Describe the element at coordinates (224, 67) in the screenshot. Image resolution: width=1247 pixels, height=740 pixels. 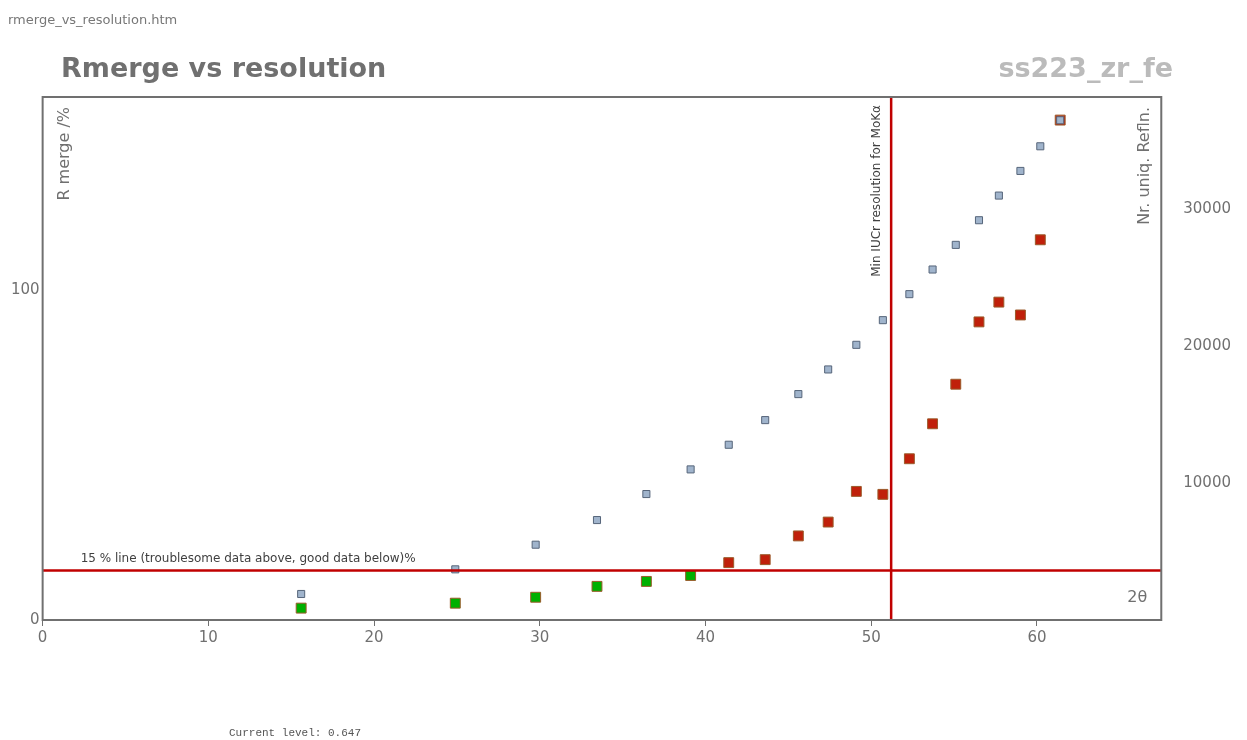
I see `chart-title: Rmerge vs resolution` at that location.